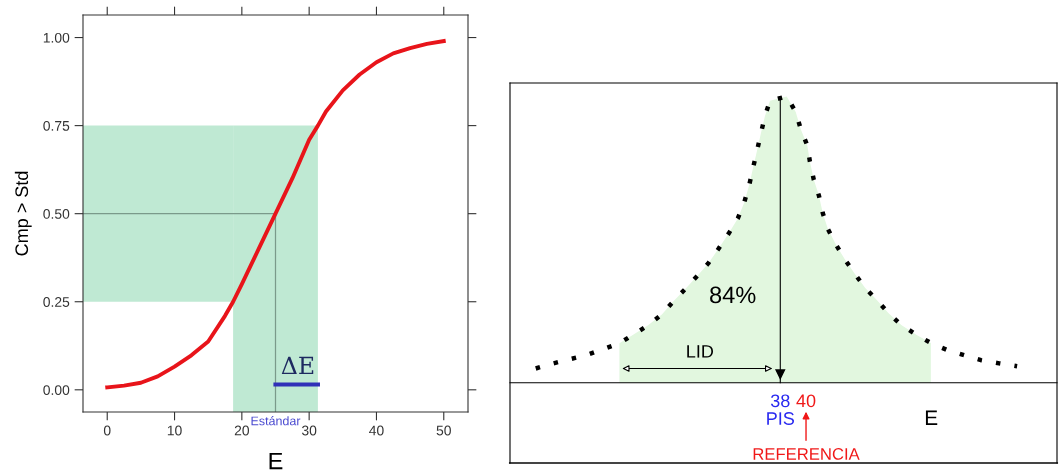  What do you see at coordinates (56, 390) in the screenshot?
I see `y-tick-label: 0.00` at bounding box center [56, 390].